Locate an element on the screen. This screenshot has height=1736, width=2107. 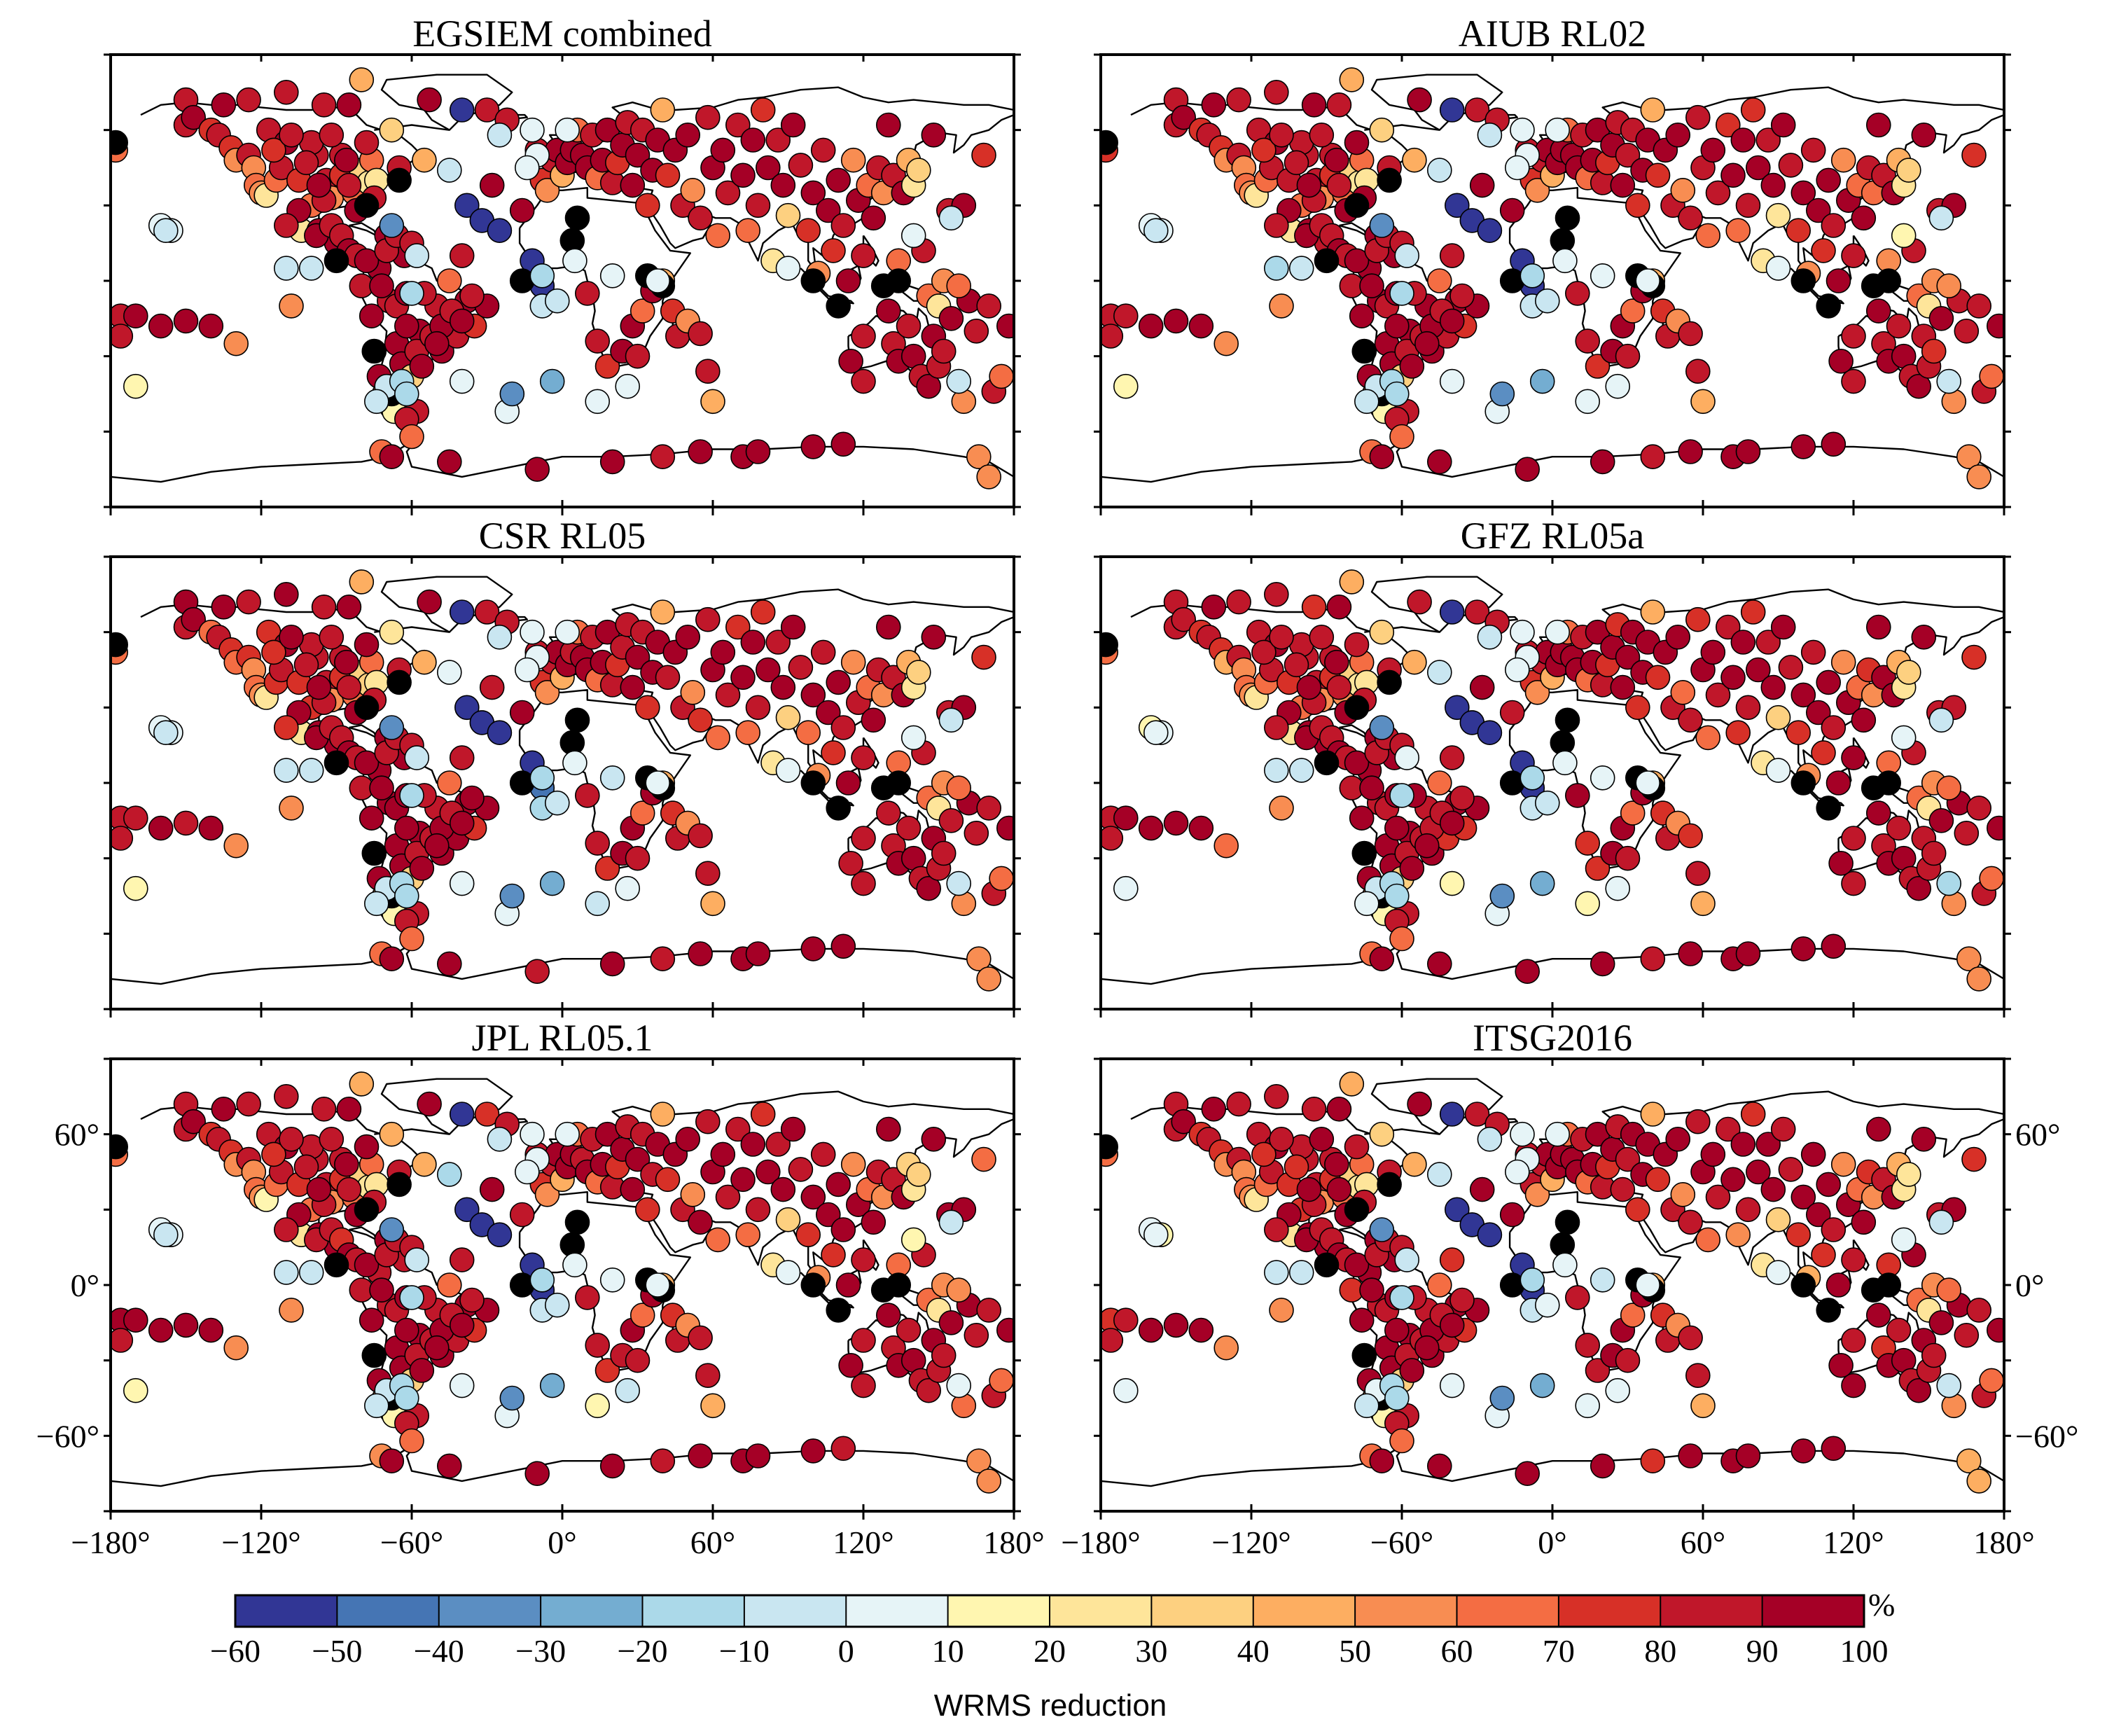
panel-title: CSR RL05 is located at coordinates (562, 536).